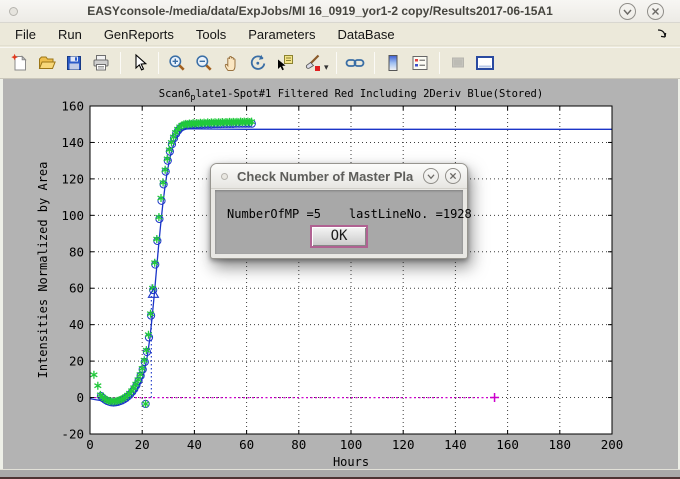  I want to click on zoom-in-button, so click(177, 63).